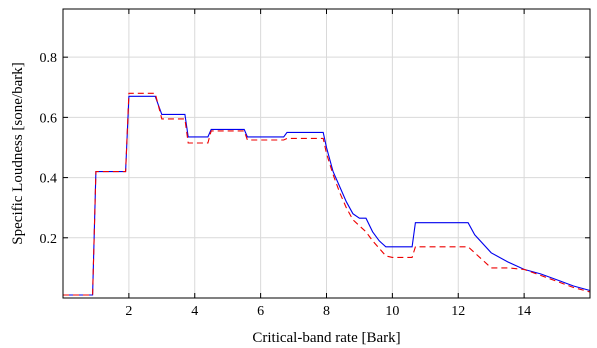 This screenshot has height=348, width=597. What do you see at coordinates (524, 311) in the screenshot?
I see `x-tick-label: 14` at bounding box center [524, 311].